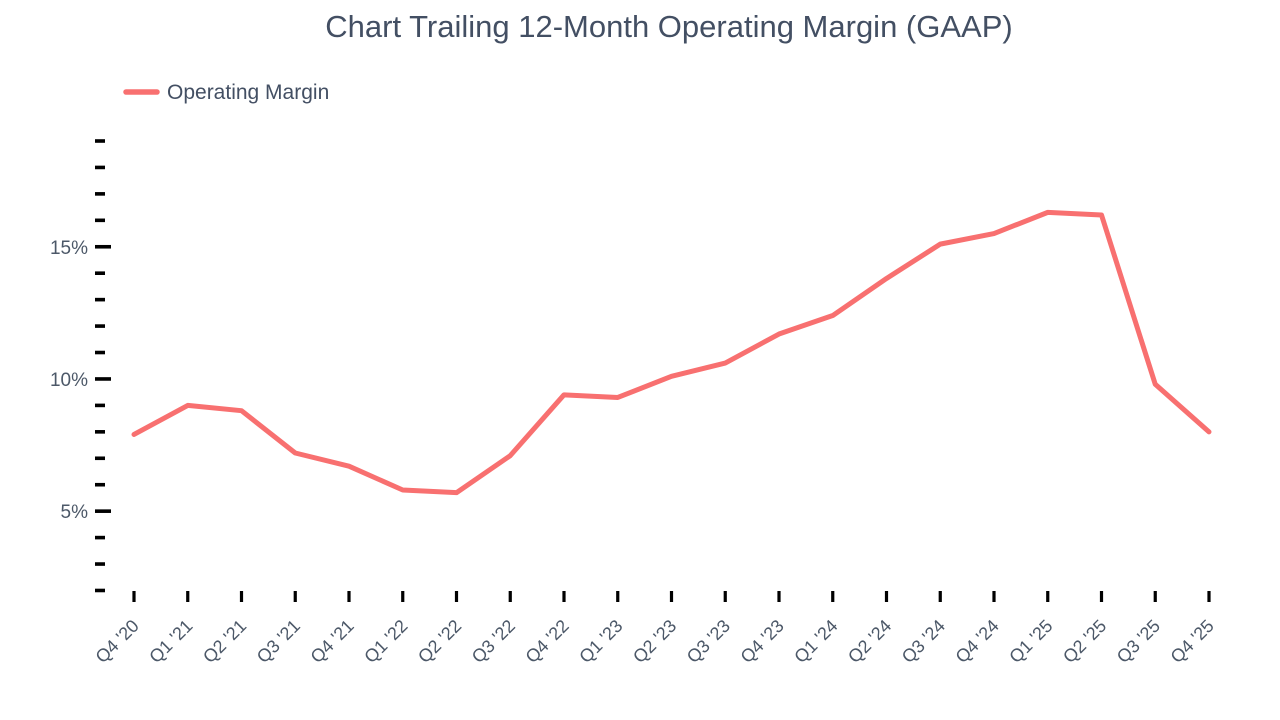  Describe the element at coordinates (1084, 641) in the screenshot. I see `x-tick-label: Q2 '25` at that location.